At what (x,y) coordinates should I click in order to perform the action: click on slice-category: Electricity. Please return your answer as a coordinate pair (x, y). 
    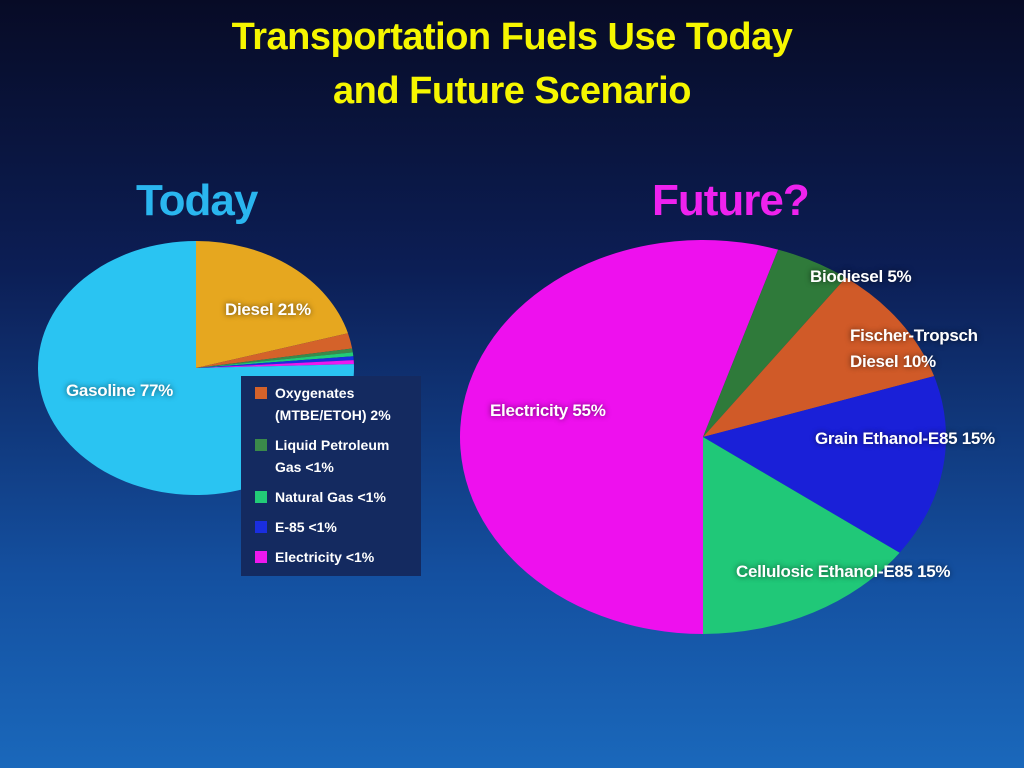
    Looking at the image, I should click on (529, 410).